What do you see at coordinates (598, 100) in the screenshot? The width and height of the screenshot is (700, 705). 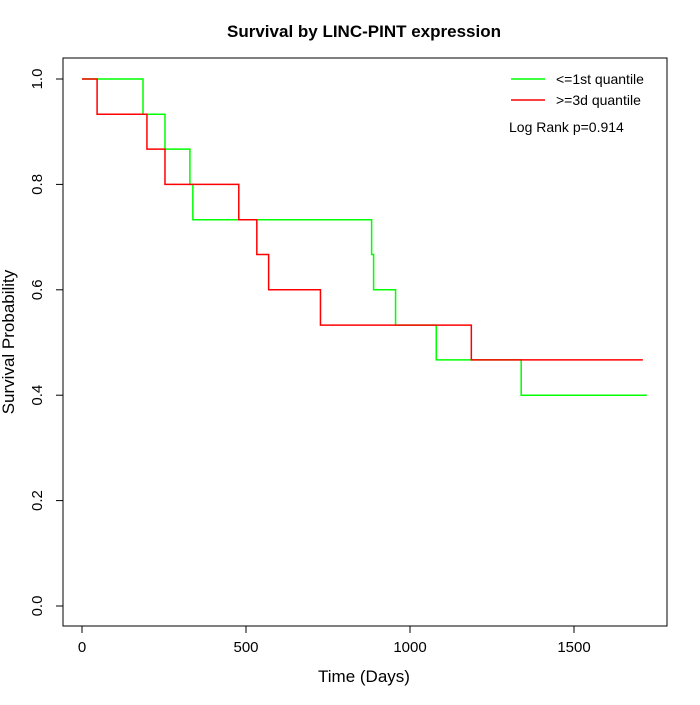 I see `legend-label-1: >=3d quantile` at bounding box center [598, 100].